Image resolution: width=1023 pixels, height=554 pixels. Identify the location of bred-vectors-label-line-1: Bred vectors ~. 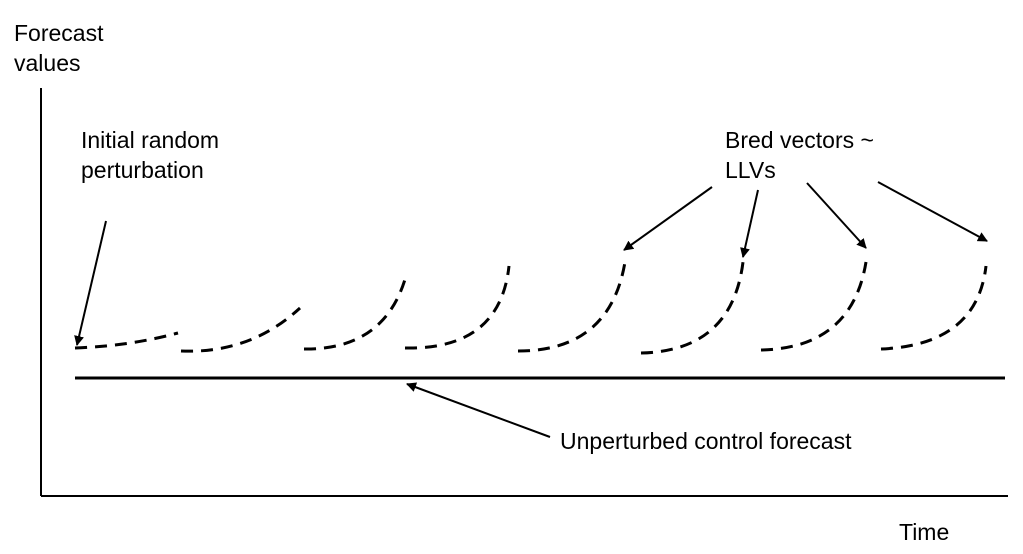
(799, 140).